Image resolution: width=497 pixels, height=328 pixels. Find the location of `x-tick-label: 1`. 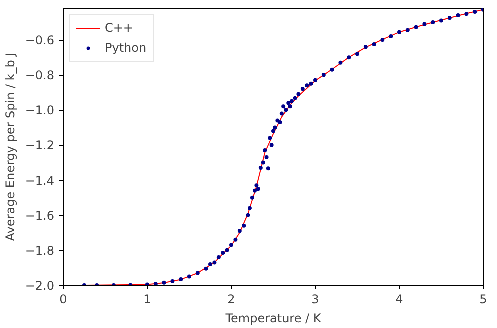

x-tick-label: 1 is located at coordinates (148, 299).